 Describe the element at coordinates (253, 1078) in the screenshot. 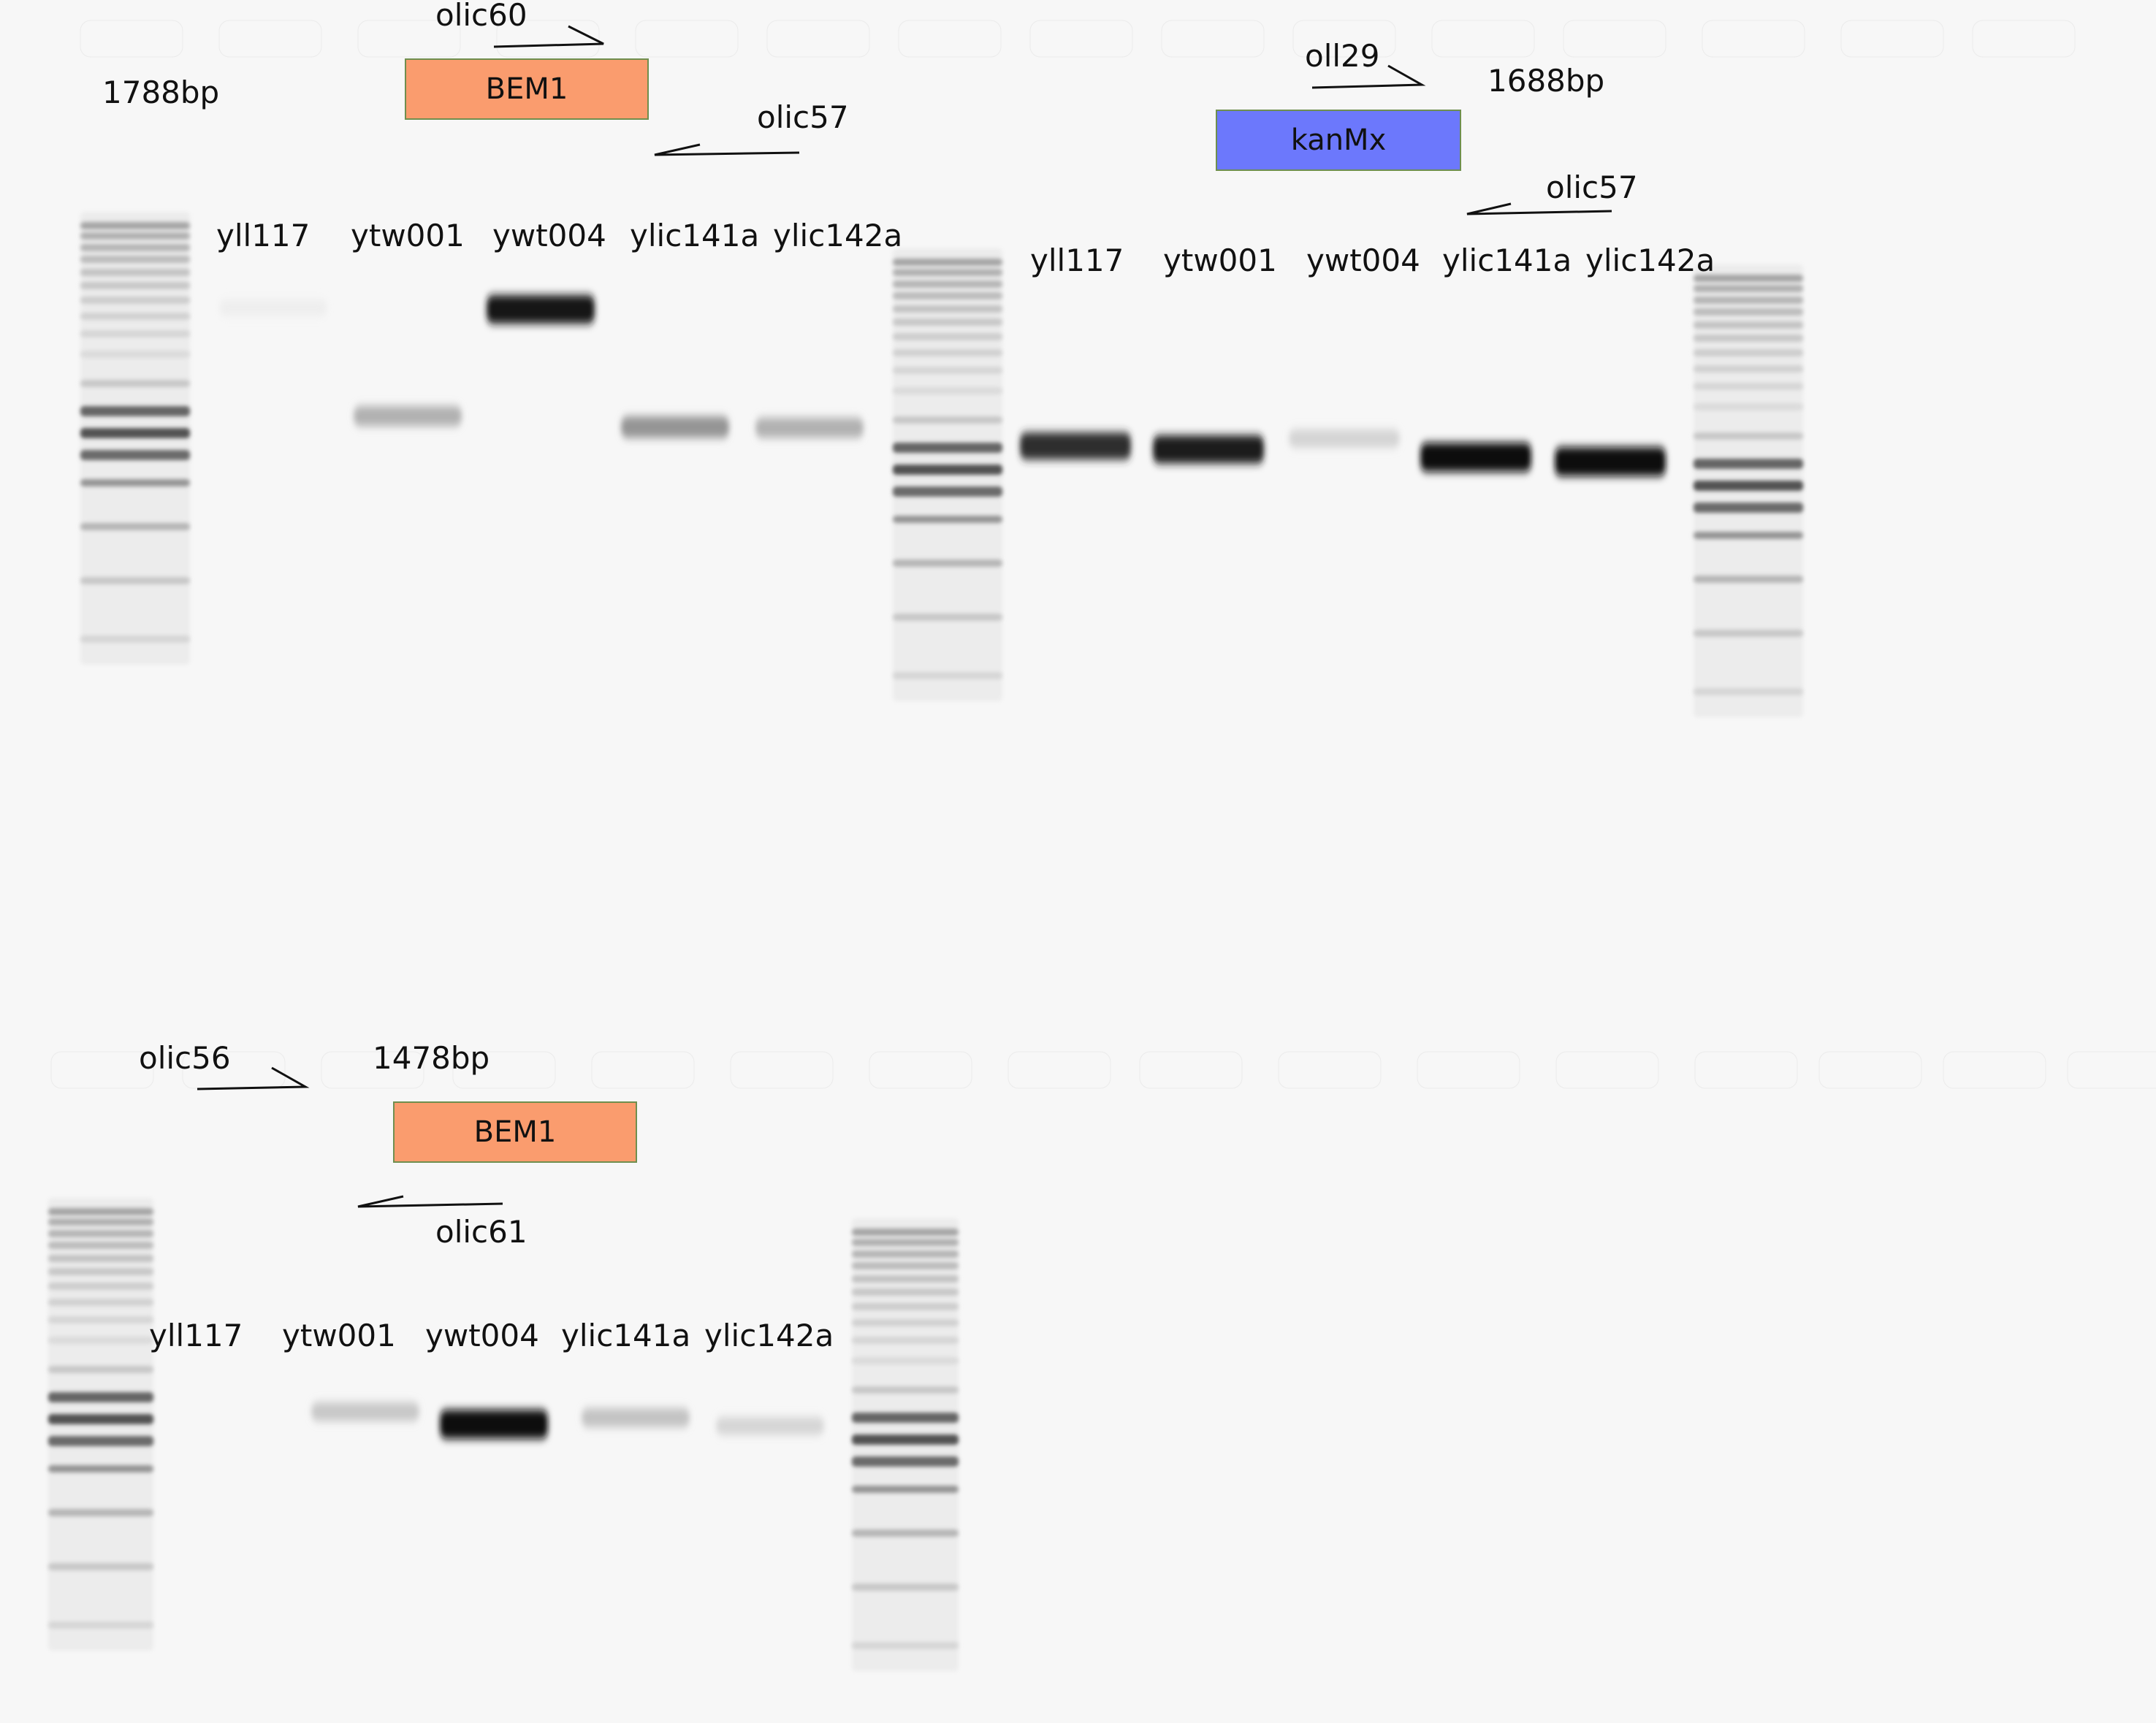

I see `olic56-arrow` at that location.